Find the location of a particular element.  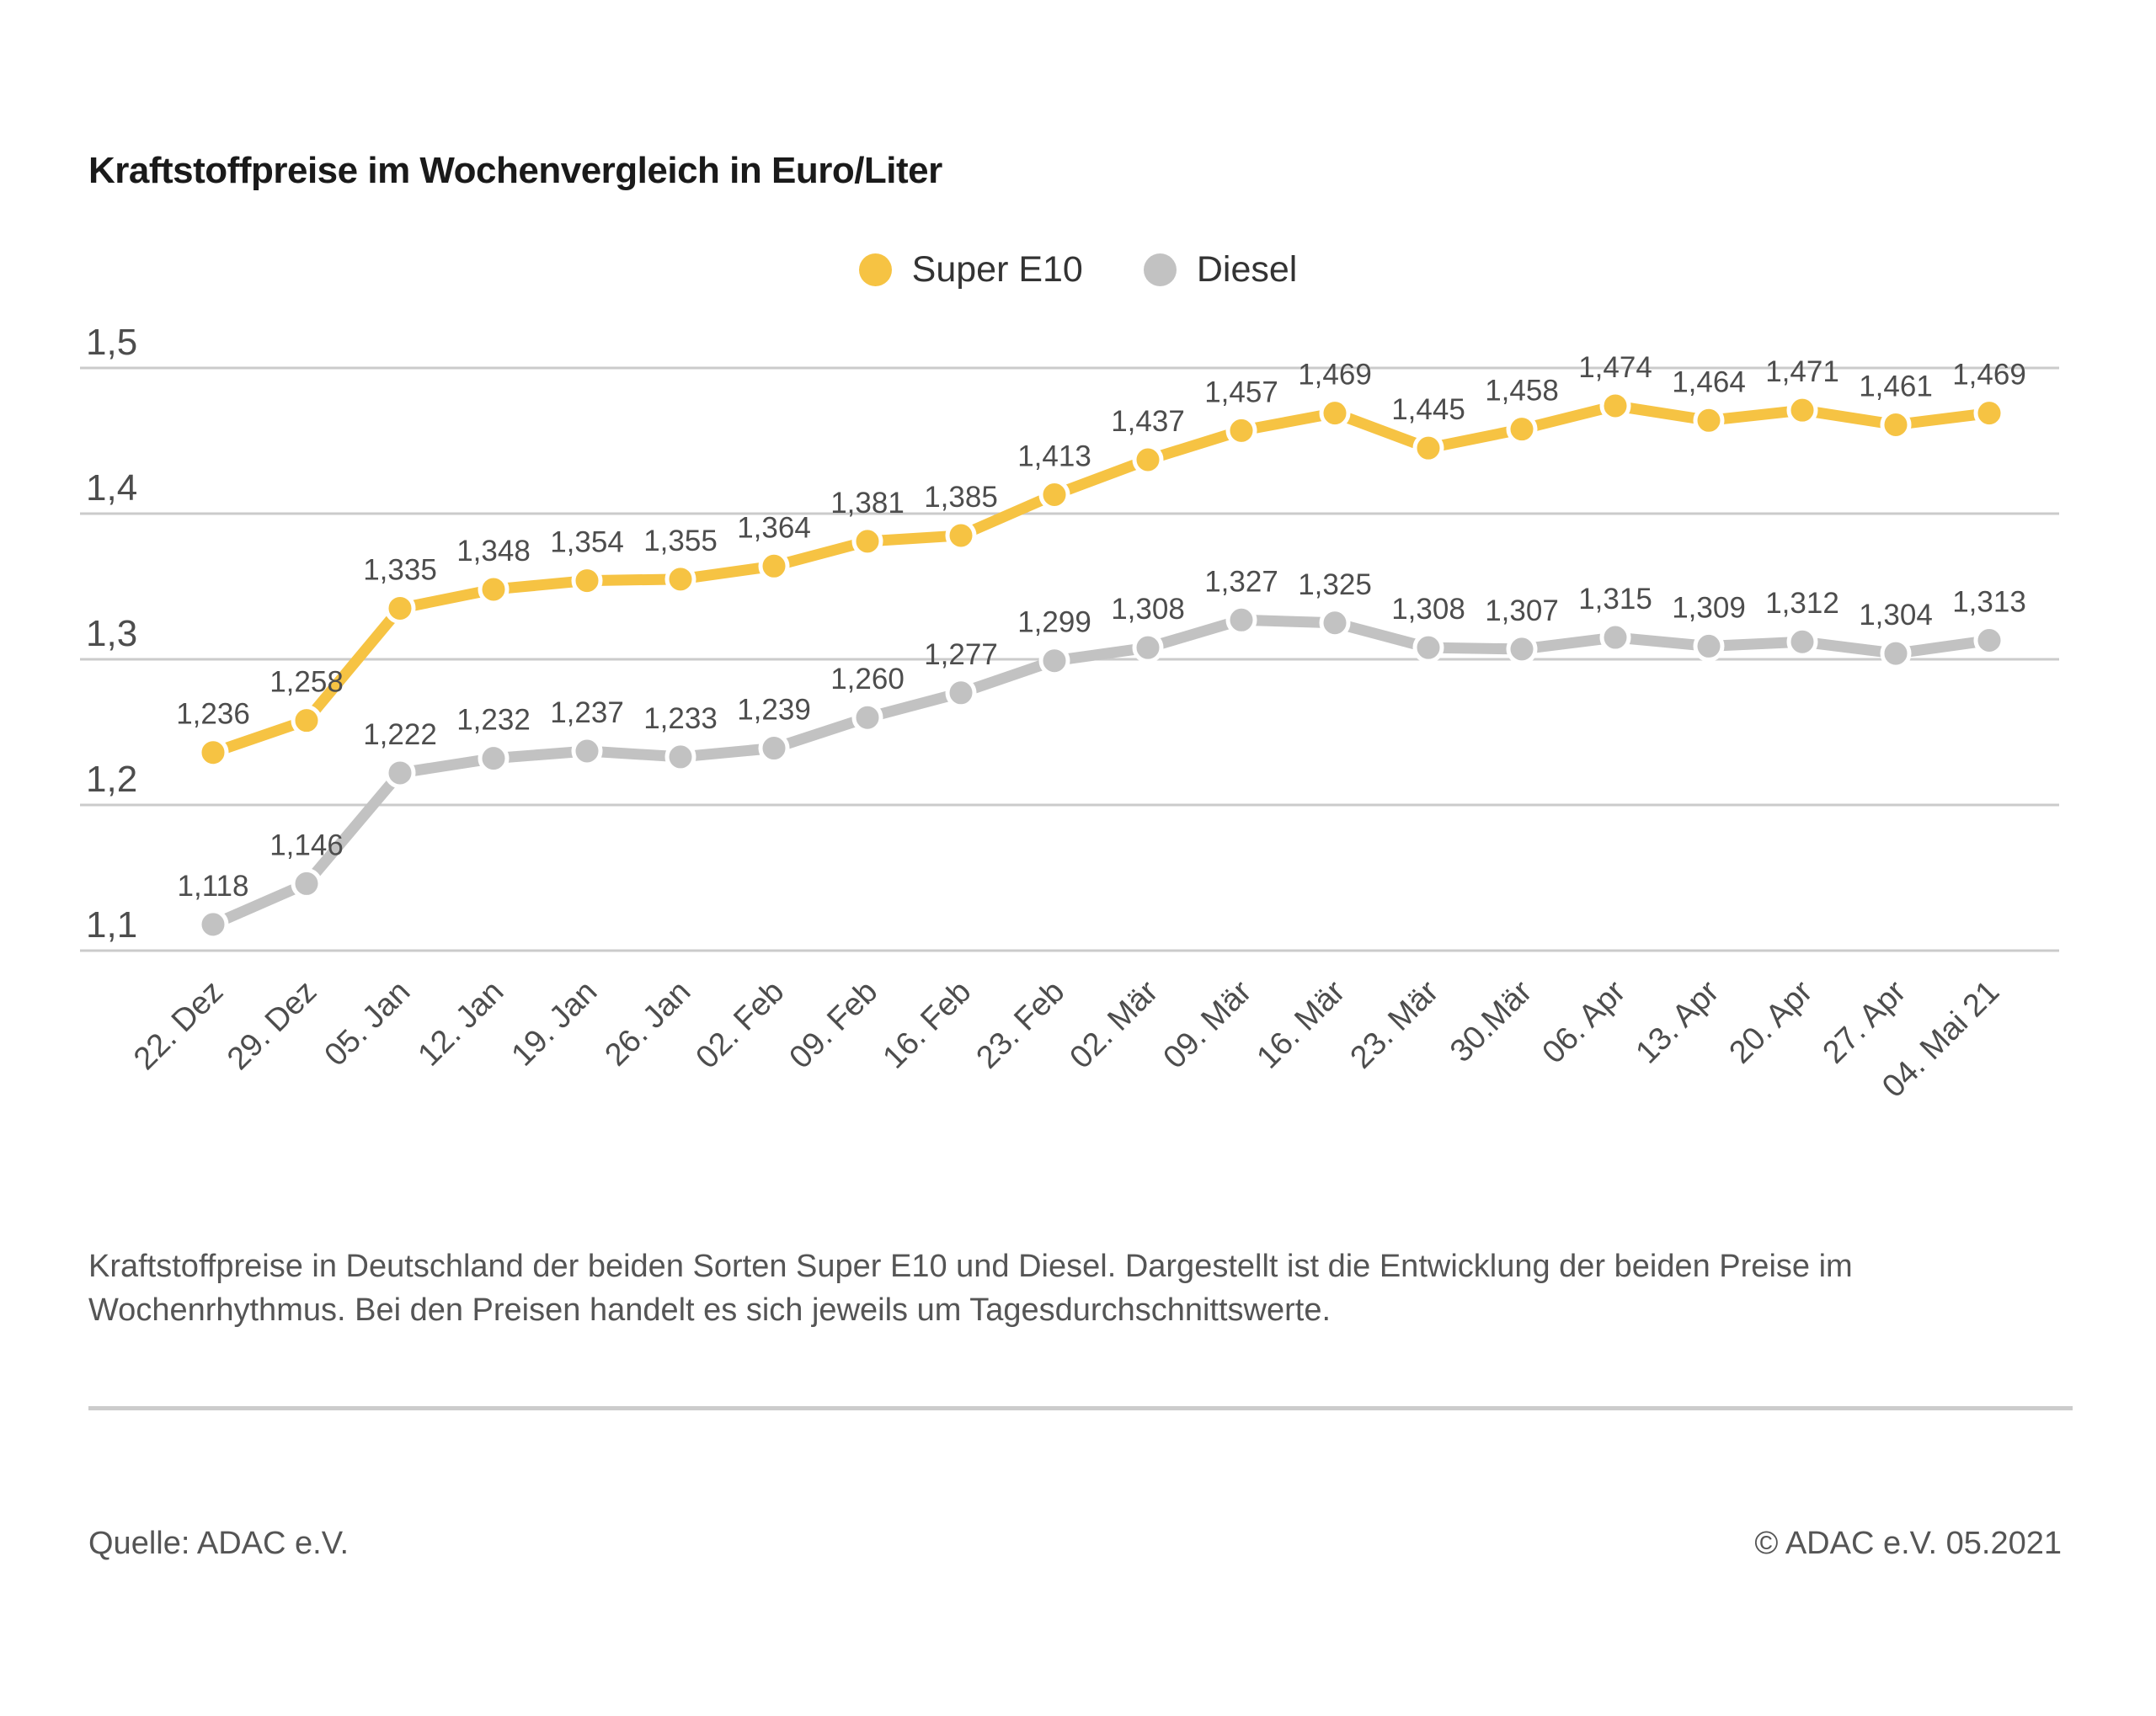

x-tick-label: 23. Feb is located at coordinates (1021, 1025).